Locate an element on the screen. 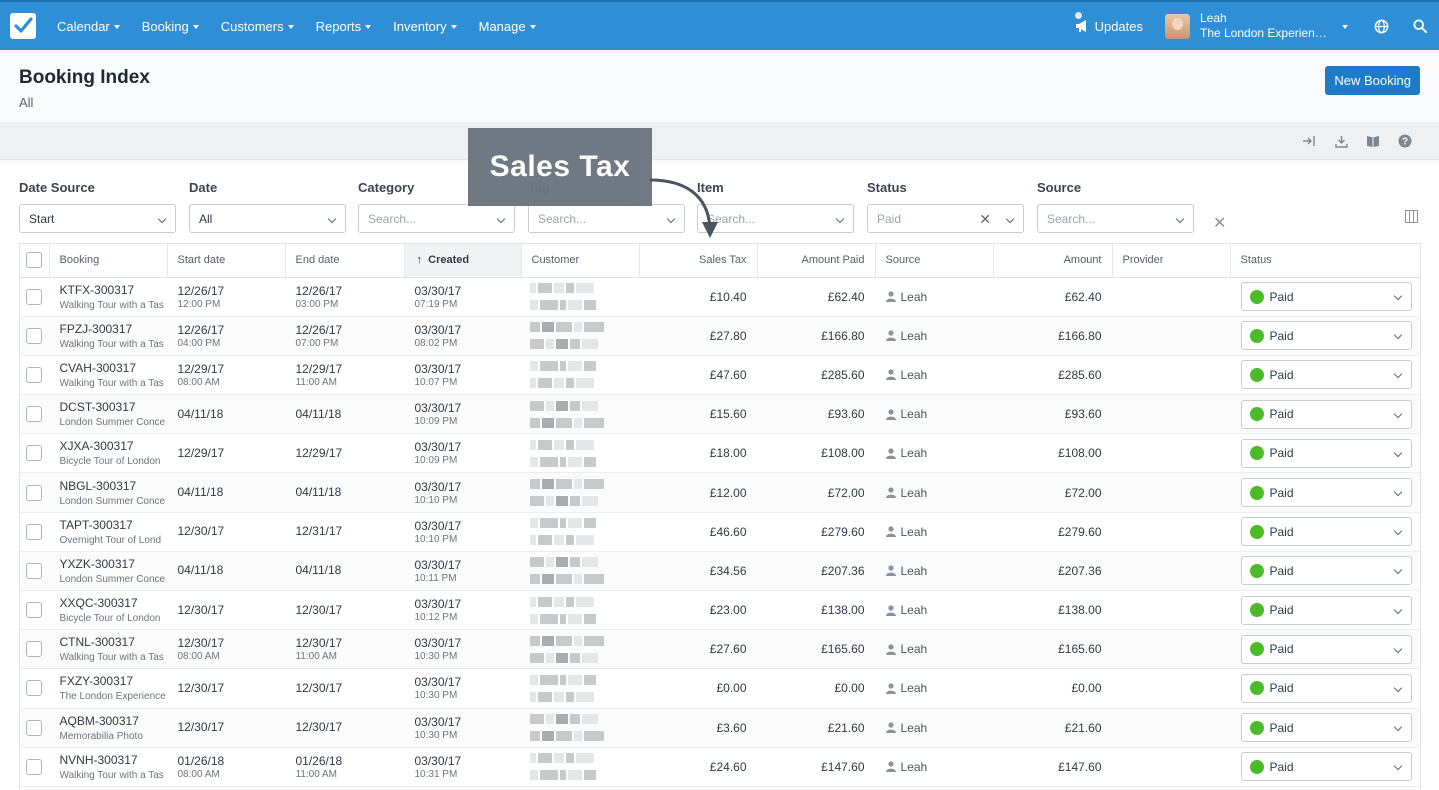 This screenshot has width=1439, height=790. booking-code: XXQC-300317 is located at coordinates (98, 603).